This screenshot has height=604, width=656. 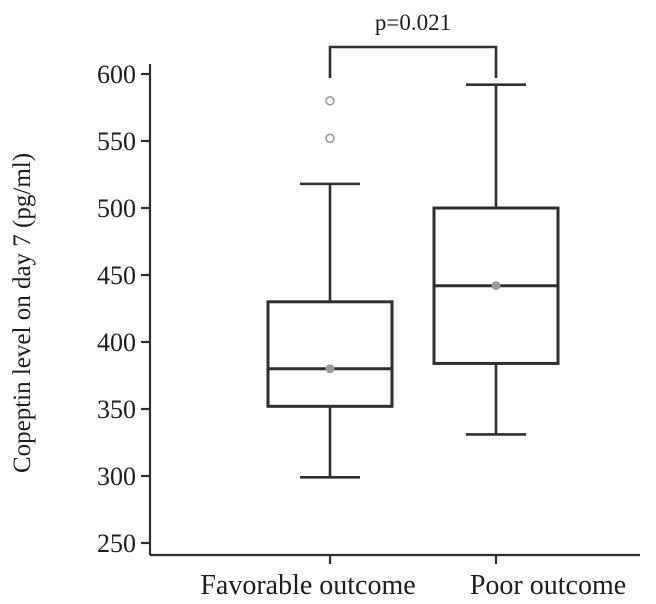 I want to click on y-tick-label: 550, so click(x=116, y=141).